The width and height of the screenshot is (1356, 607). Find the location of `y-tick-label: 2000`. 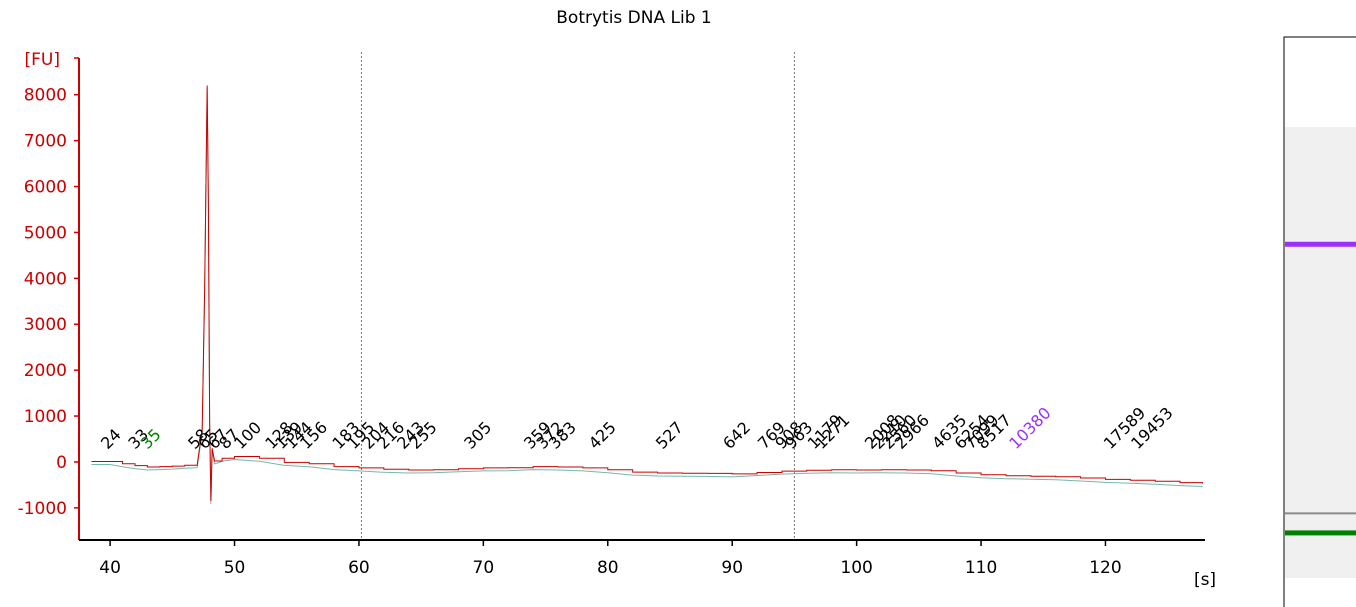

y-tick-label: 2000 is located at coordinates (45, 371).